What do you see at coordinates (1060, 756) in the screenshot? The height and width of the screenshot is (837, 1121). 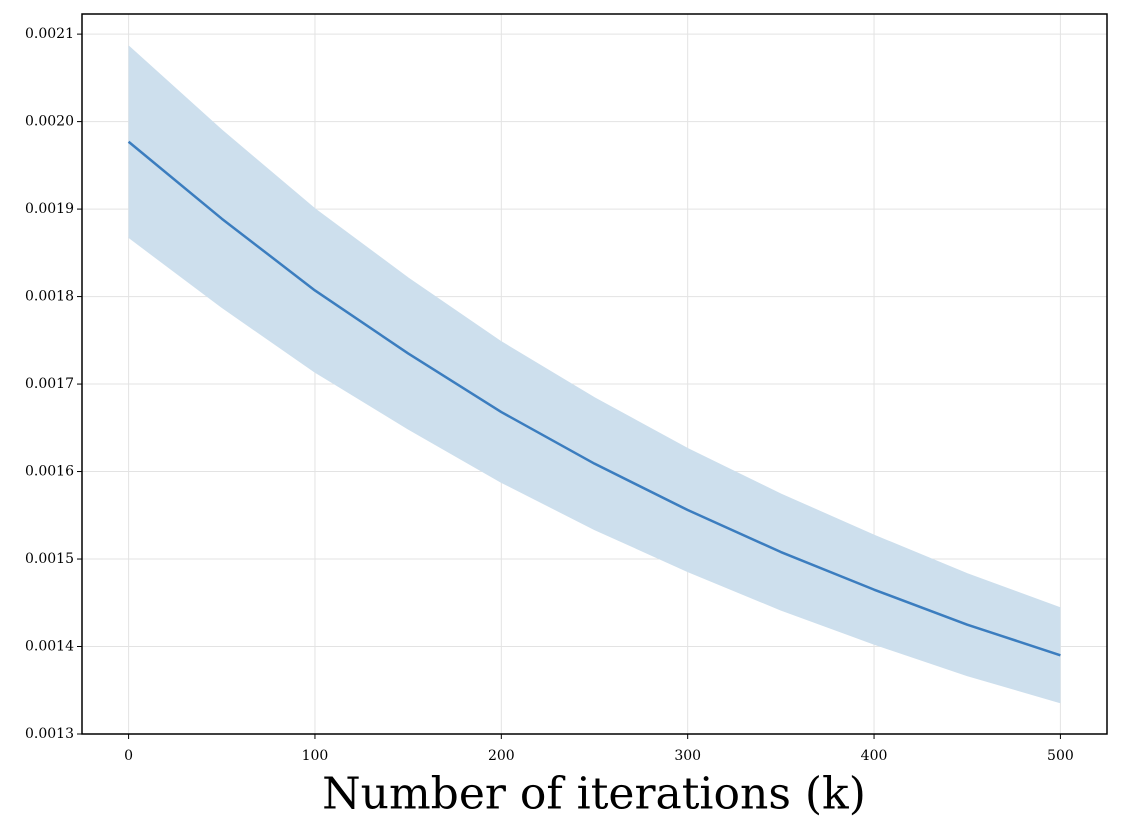 I see `x-tick-label: 500` at bounding box center [1060, 756].